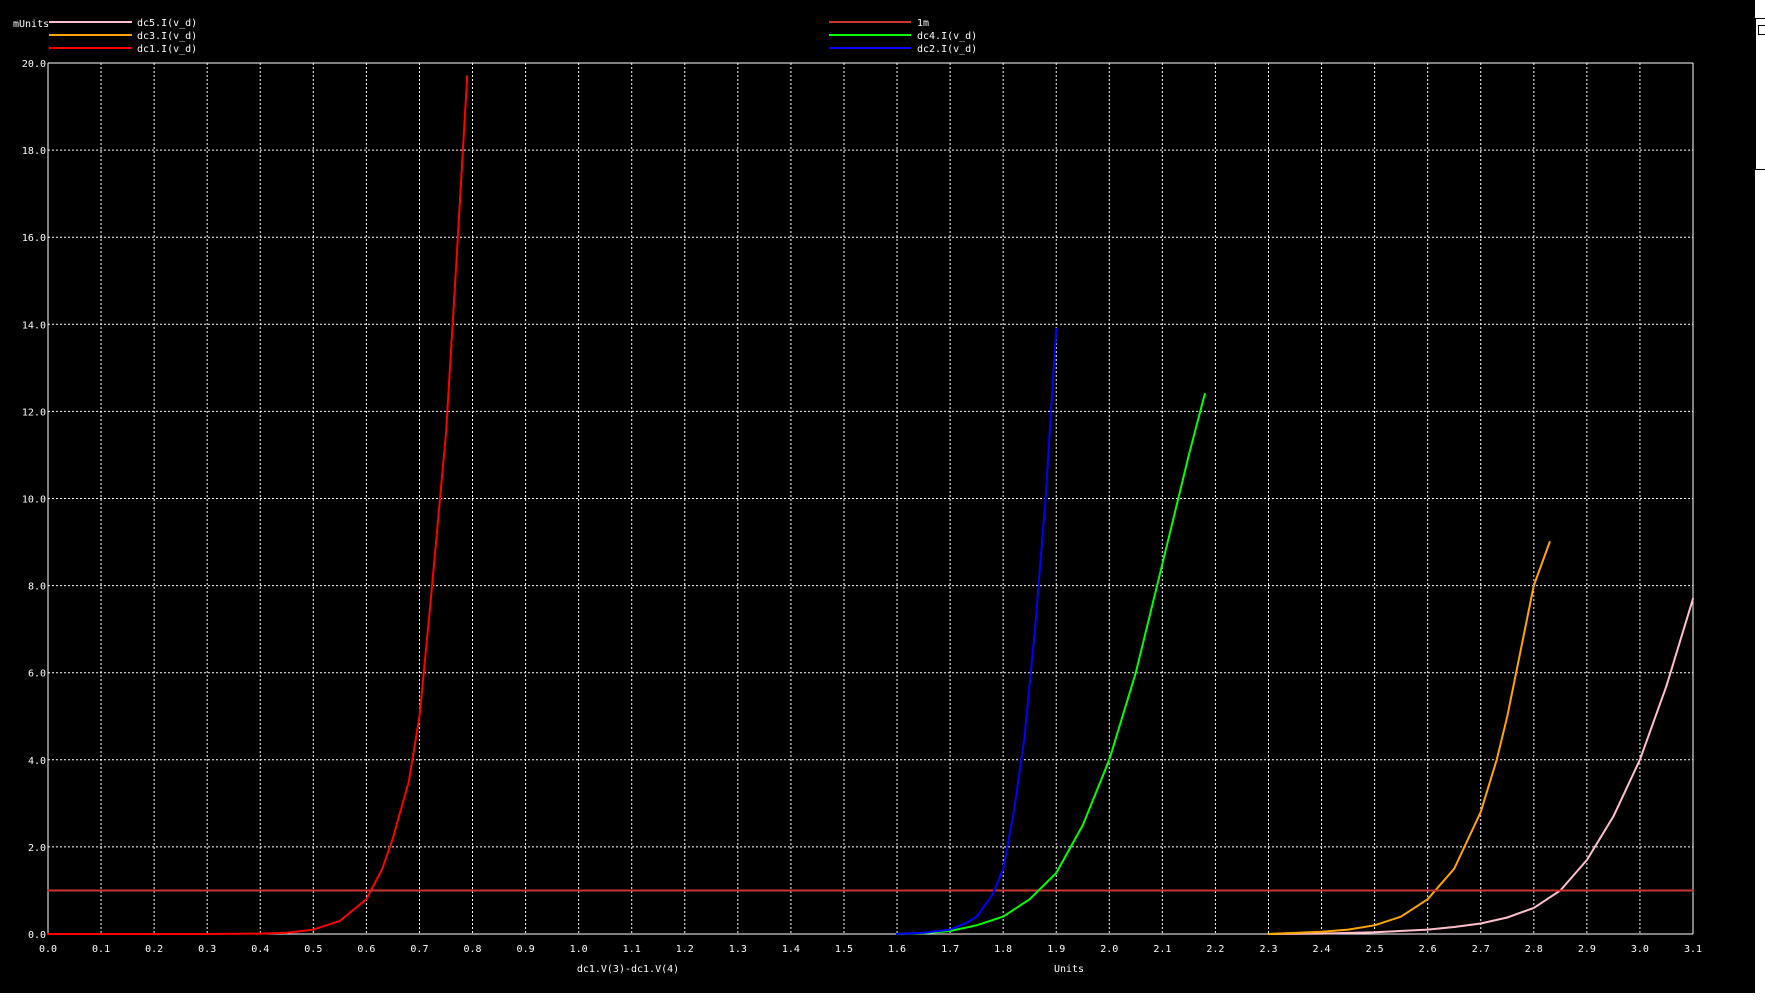 Image resolution: width=1765 pixels, height=1003 pixels. Describe the element at coordinates (1481, 949) in the screenshot. I see `x-tick-label: 2.7` at that location.